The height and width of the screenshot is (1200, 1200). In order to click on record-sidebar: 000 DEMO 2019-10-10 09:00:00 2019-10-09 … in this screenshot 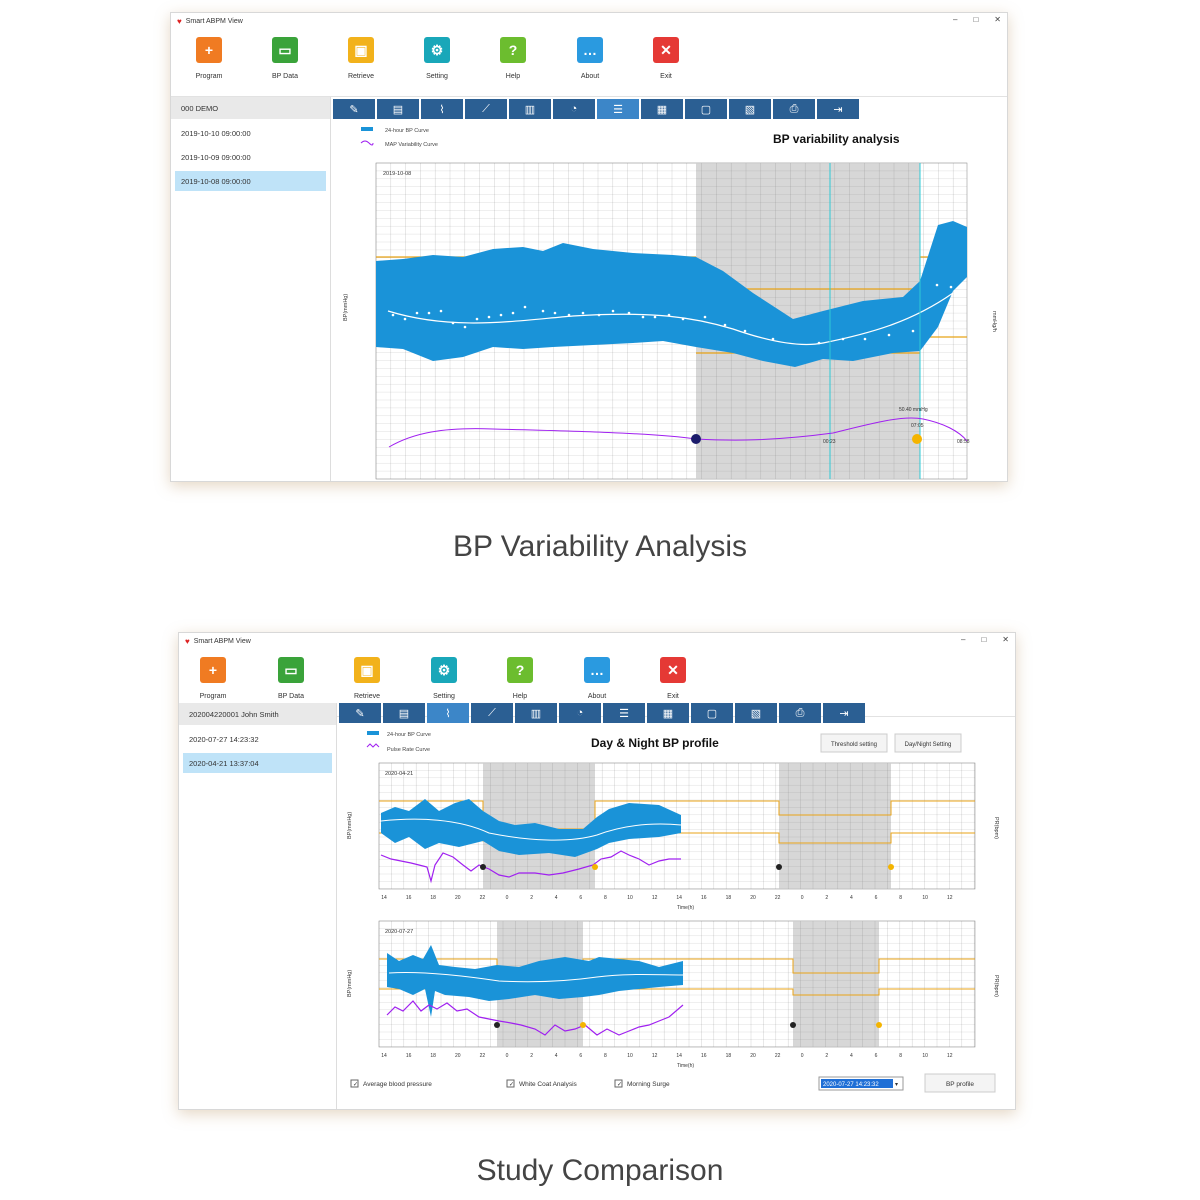, I will do `click(251, 289)`.